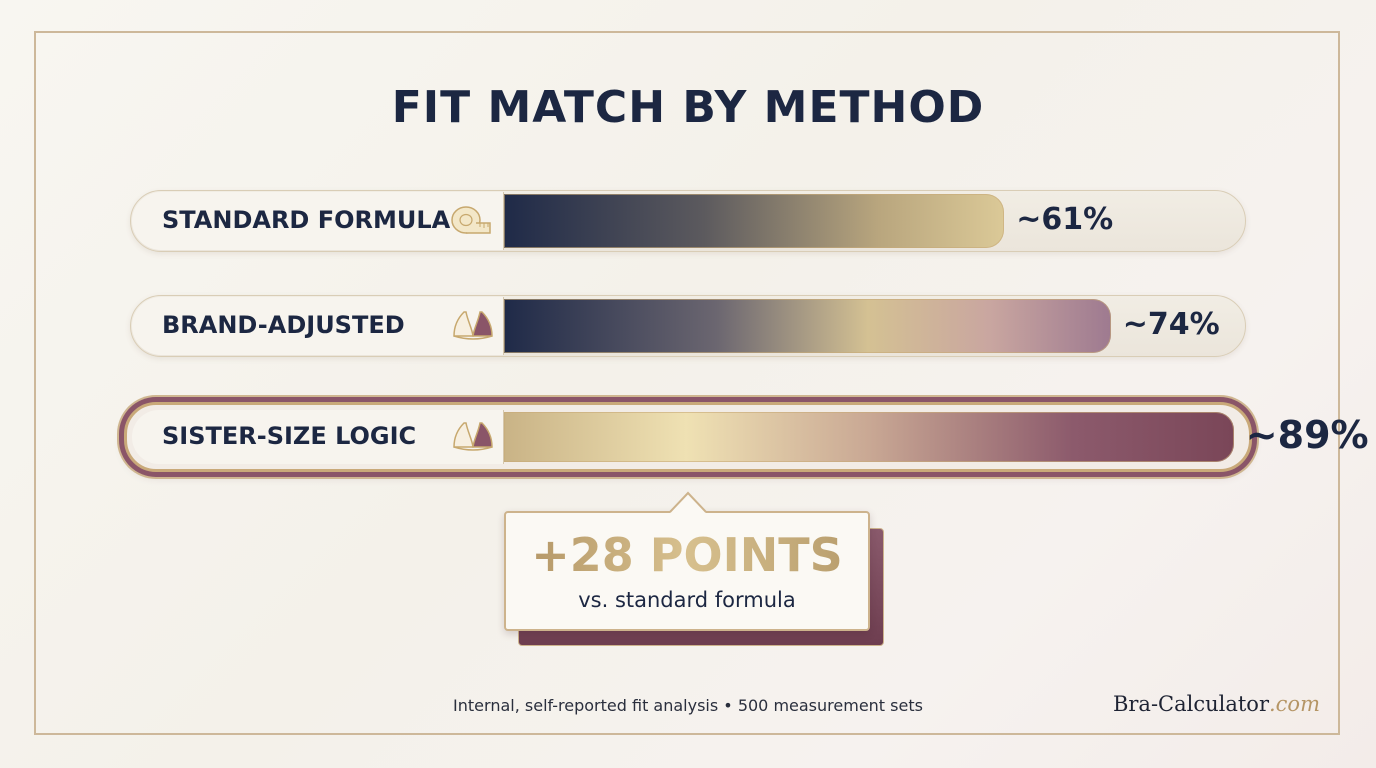 The width and height of the screenshot is (1376, 768). I want to click on chart-title: FIT MATCH BY METHOD, so click(688, 107).